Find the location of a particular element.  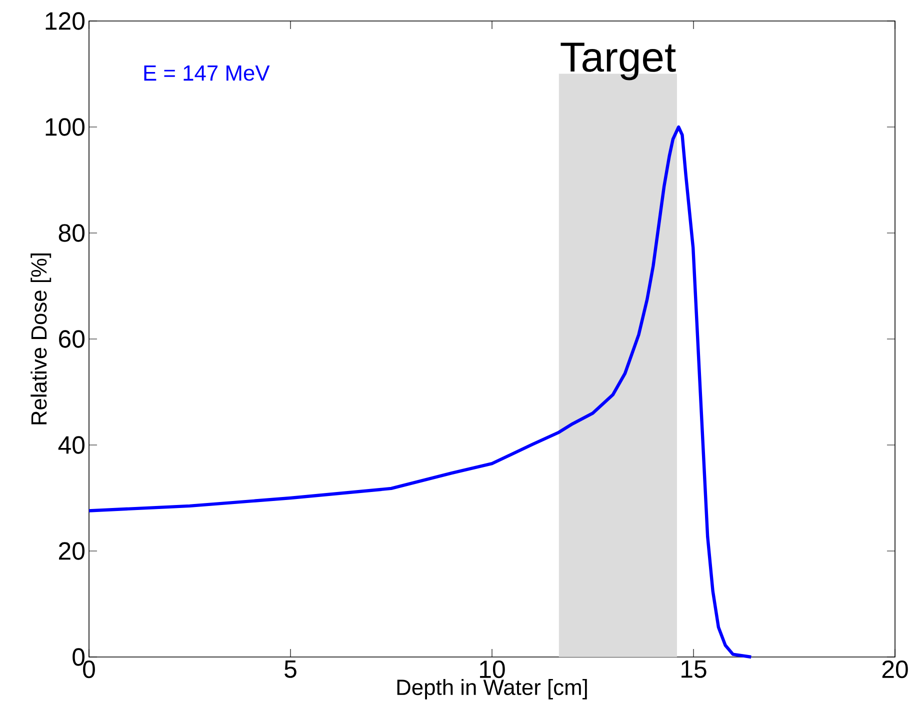

band-label: Target is located at coordinates (618, 61).